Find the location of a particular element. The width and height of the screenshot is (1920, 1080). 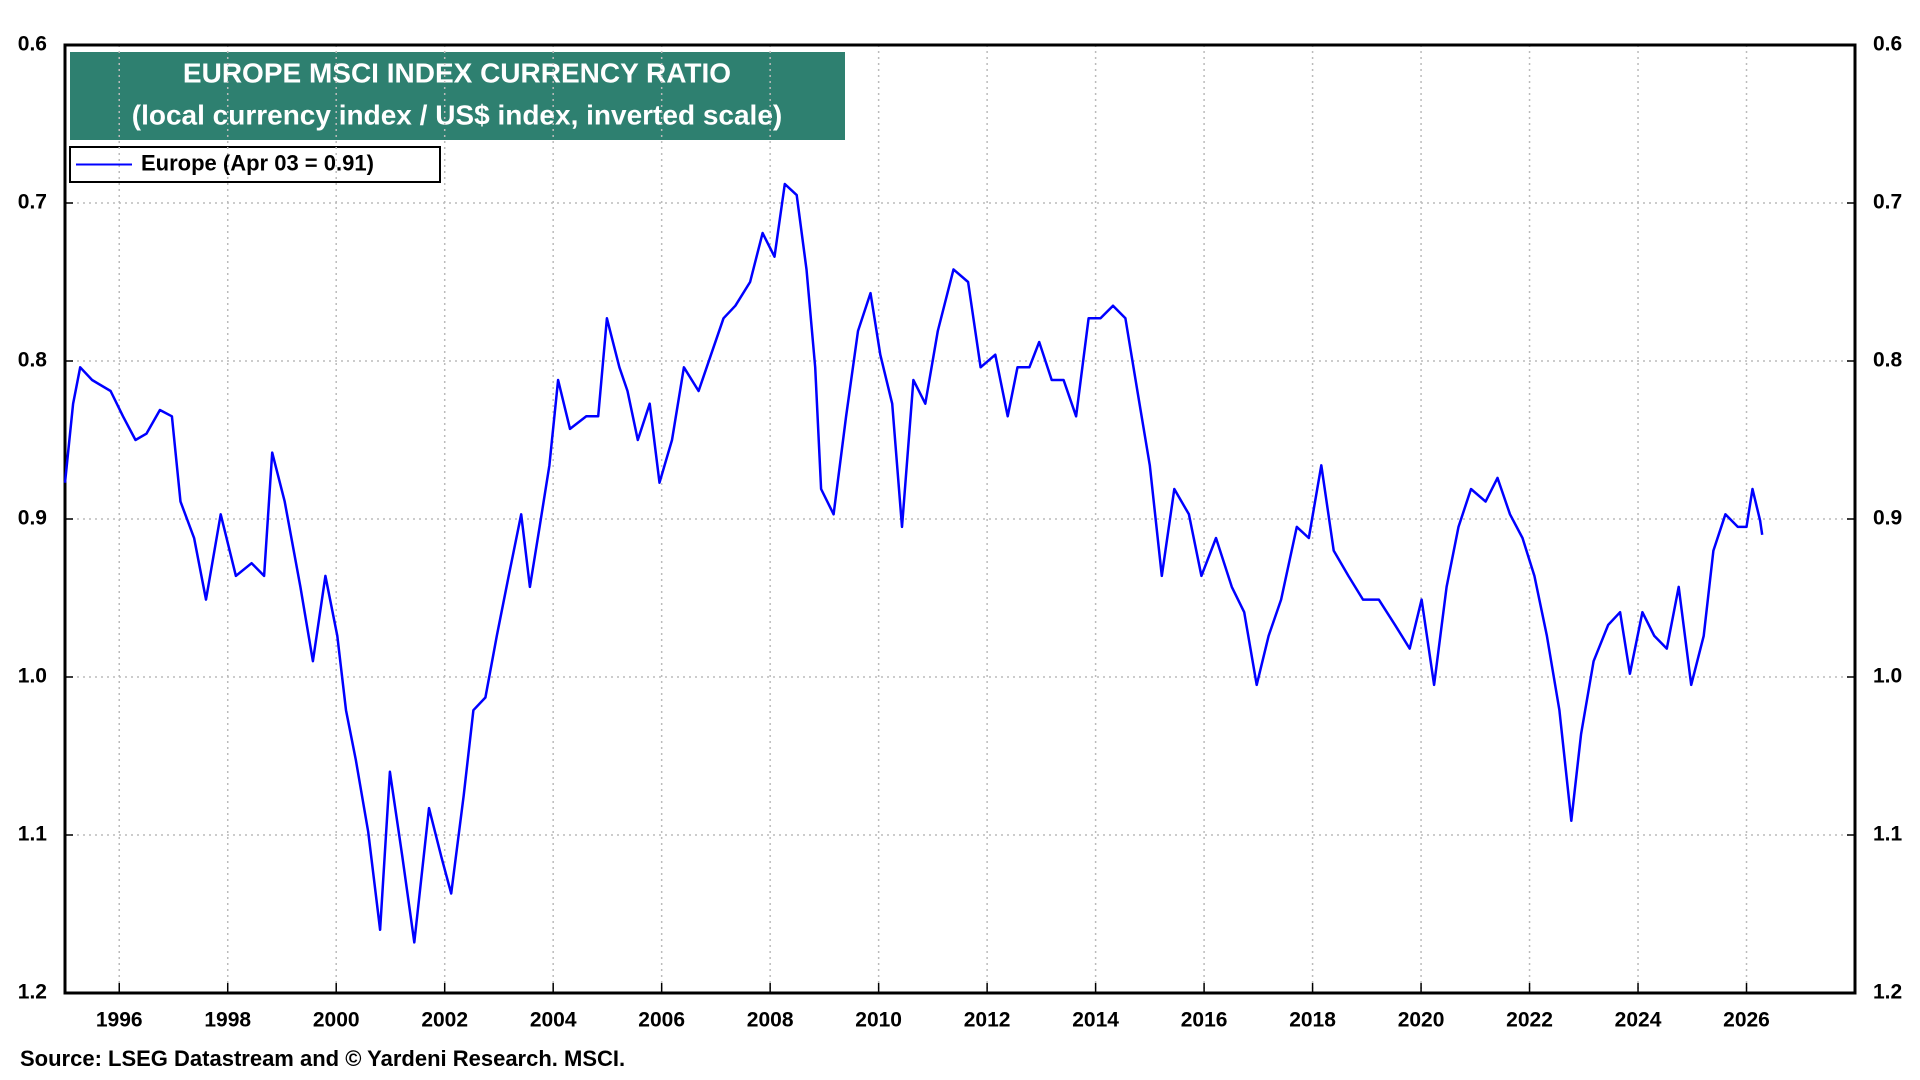

y2-tick-label: 1.2 is located at coordinates (1887, 992).